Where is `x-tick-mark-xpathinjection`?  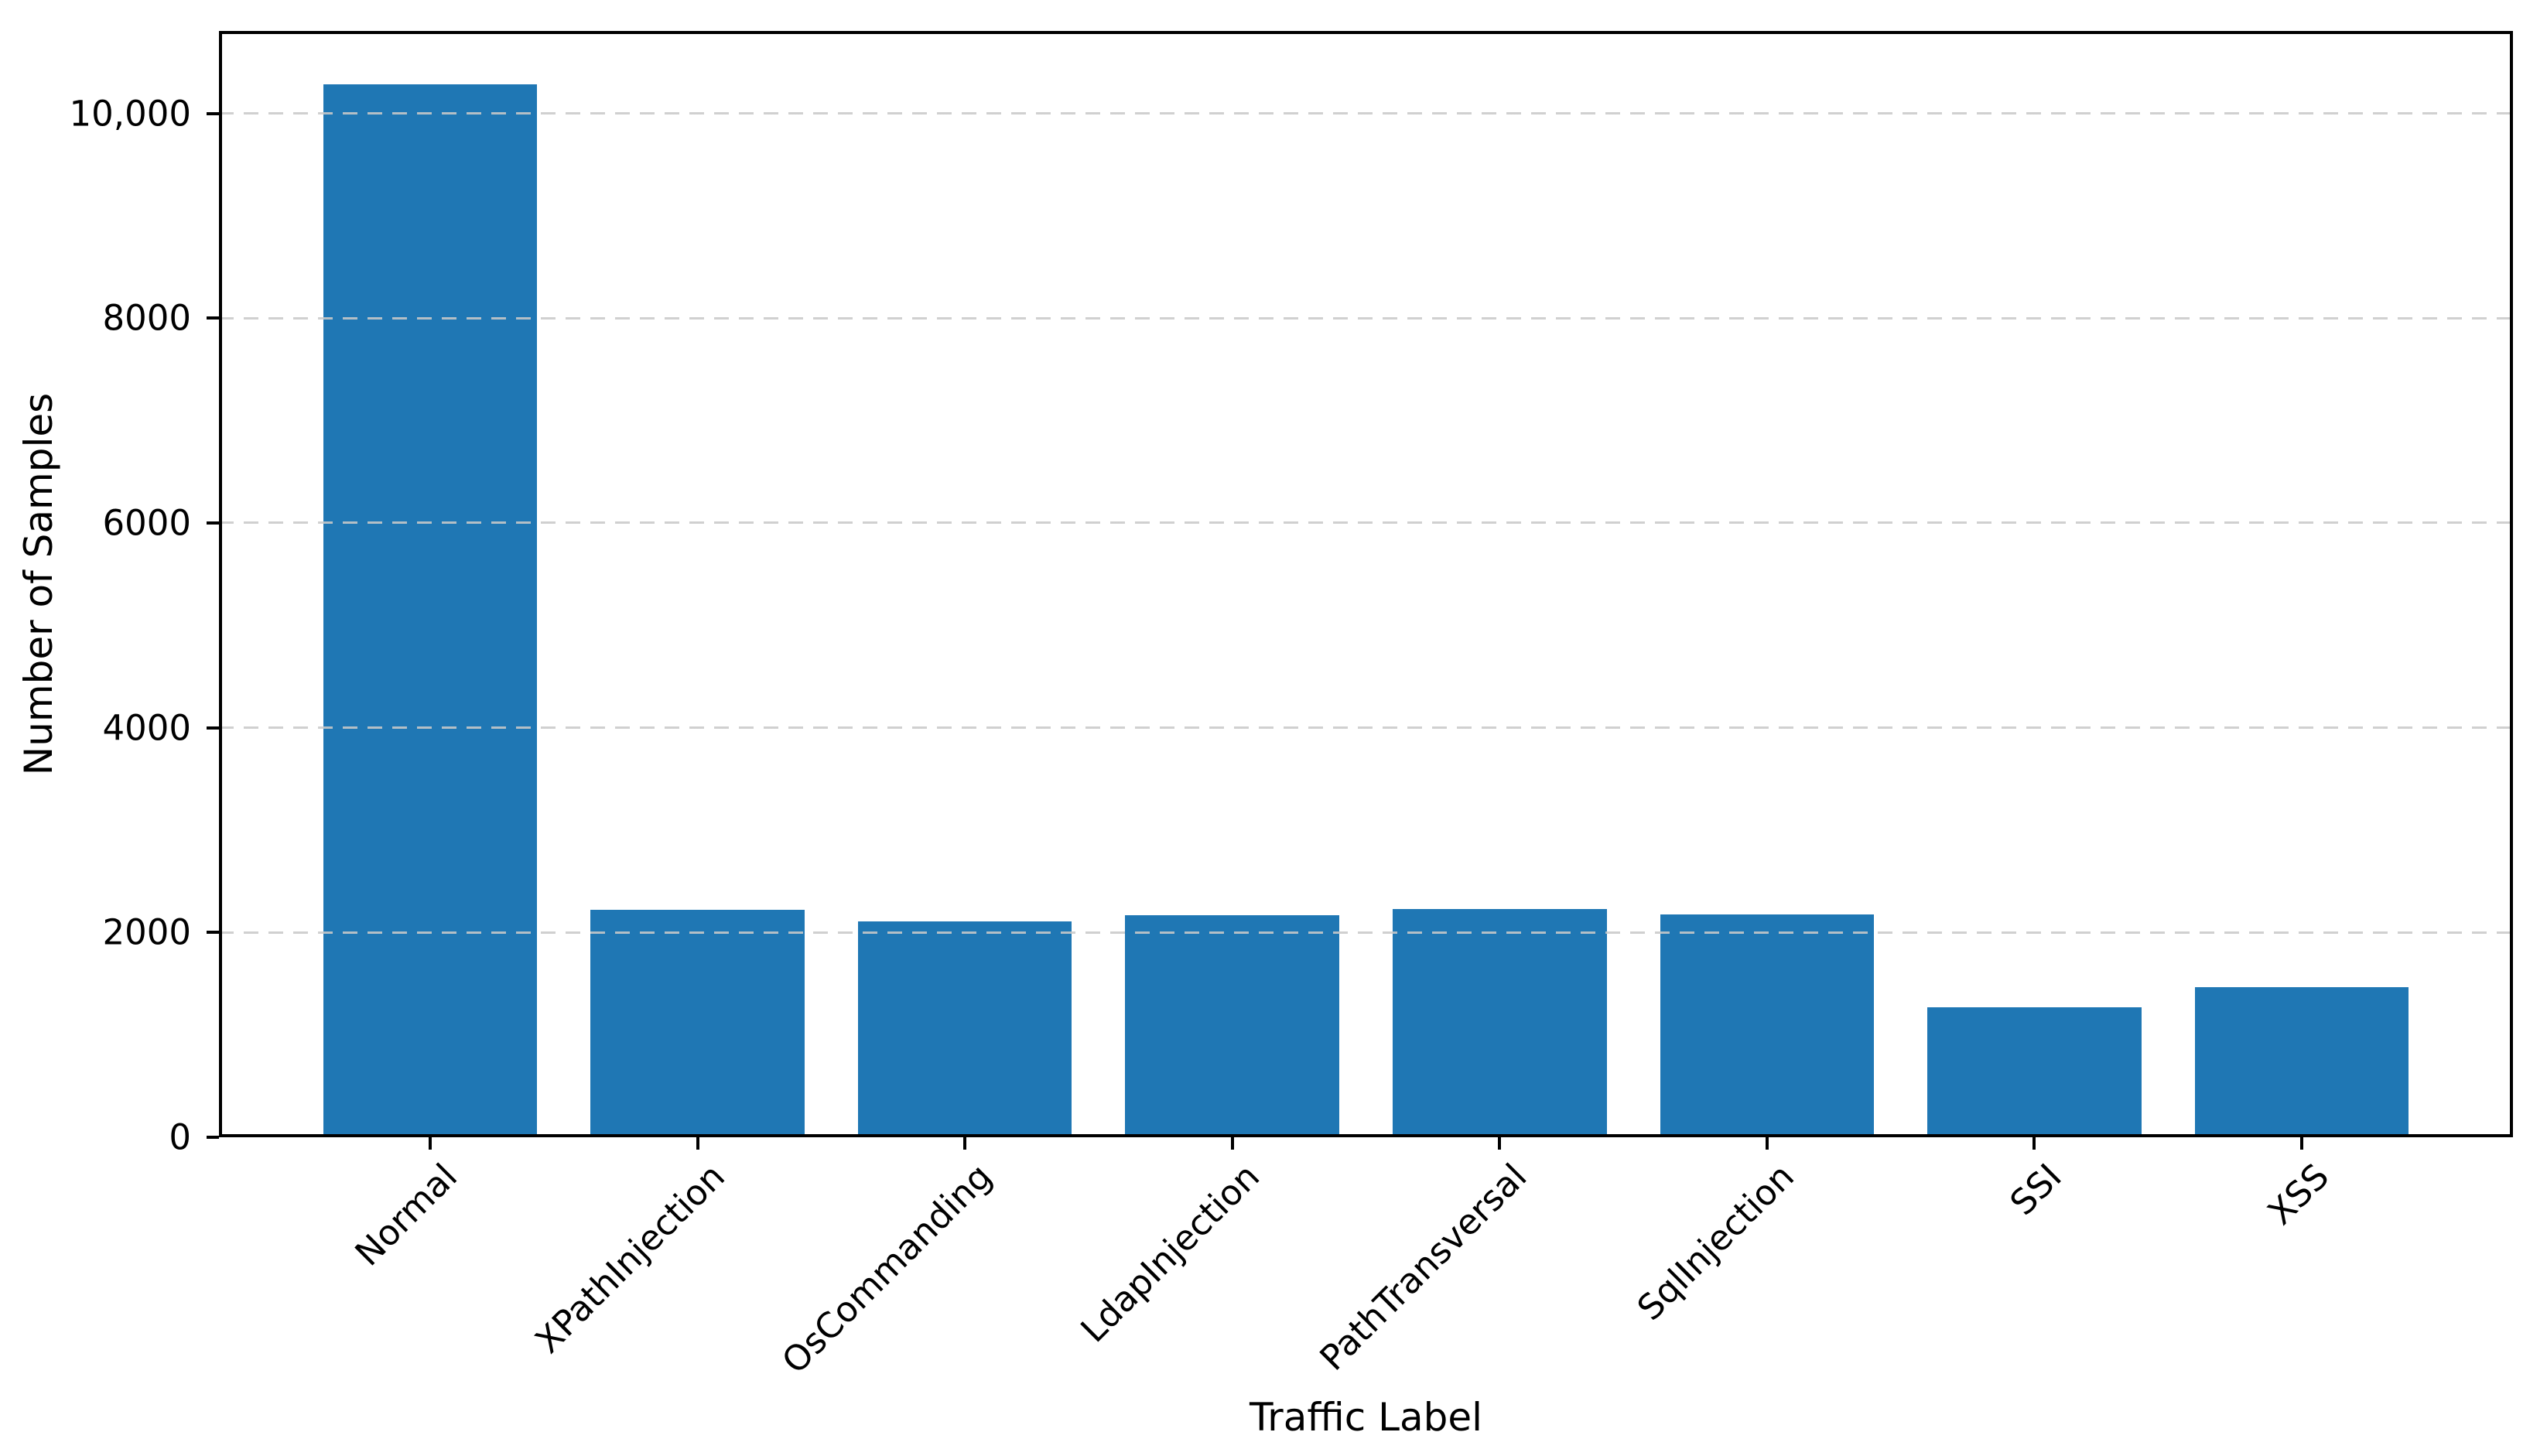 x-tick-mark-xpathinjection is located at coordinates (698, 1144).